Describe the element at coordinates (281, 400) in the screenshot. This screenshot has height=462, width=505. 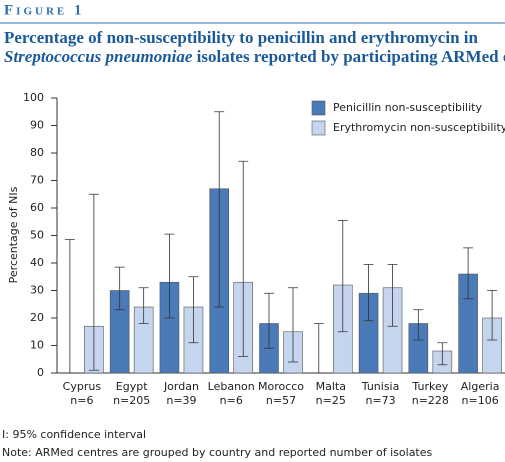
I see `x-tick-count: n=57` at that location.